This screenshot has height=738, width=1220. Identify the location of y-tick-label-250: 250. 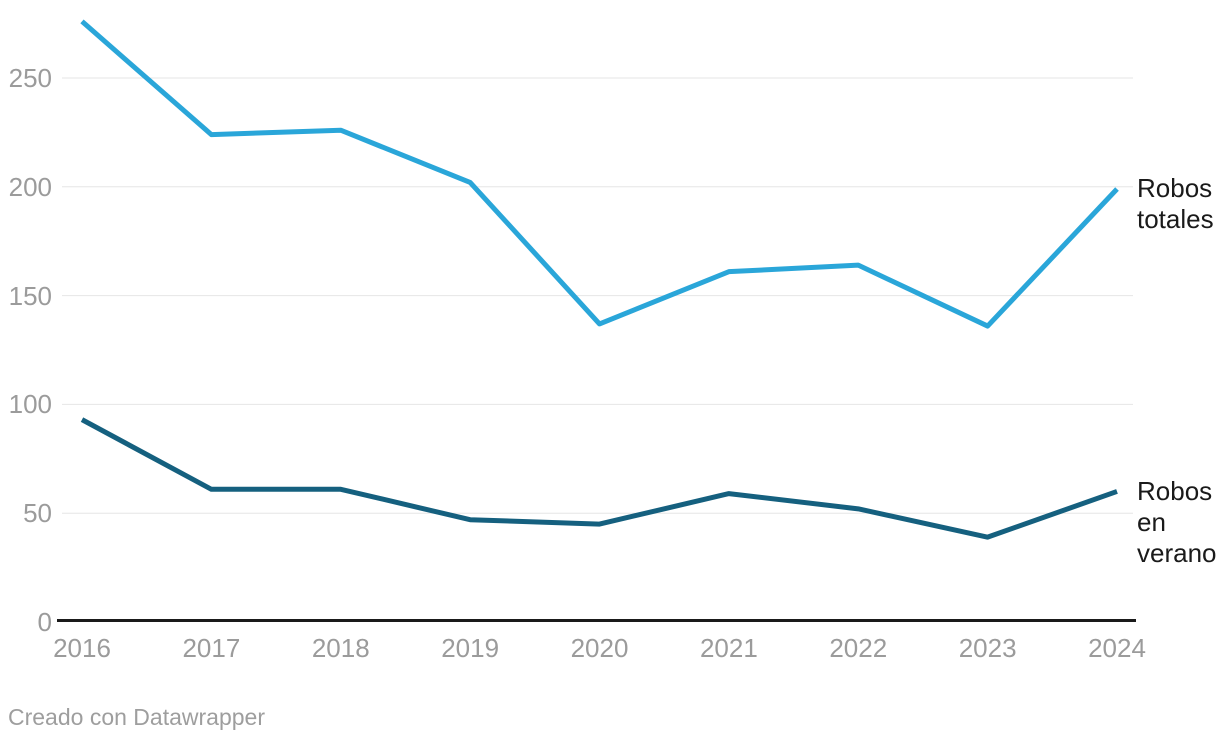
(30, 78).